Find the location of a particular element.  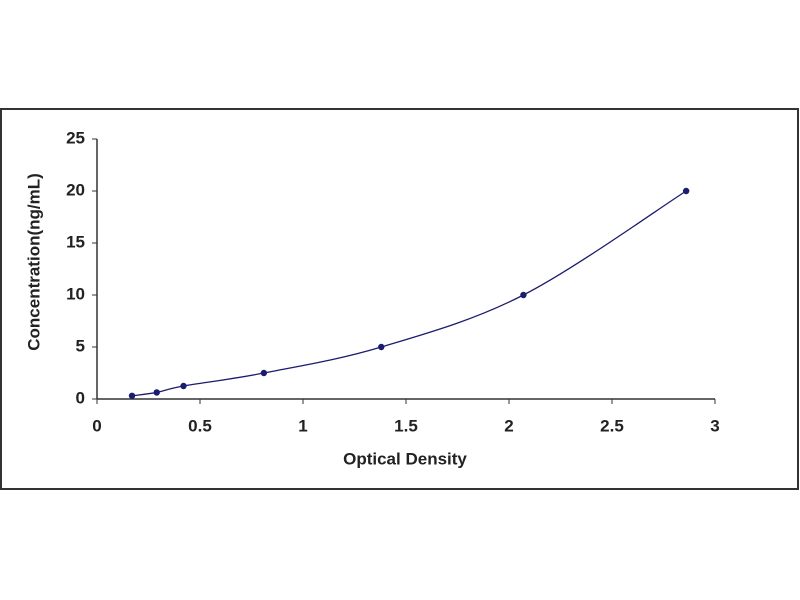

x-tick-label: 2 is located at coordinates (508, 425).